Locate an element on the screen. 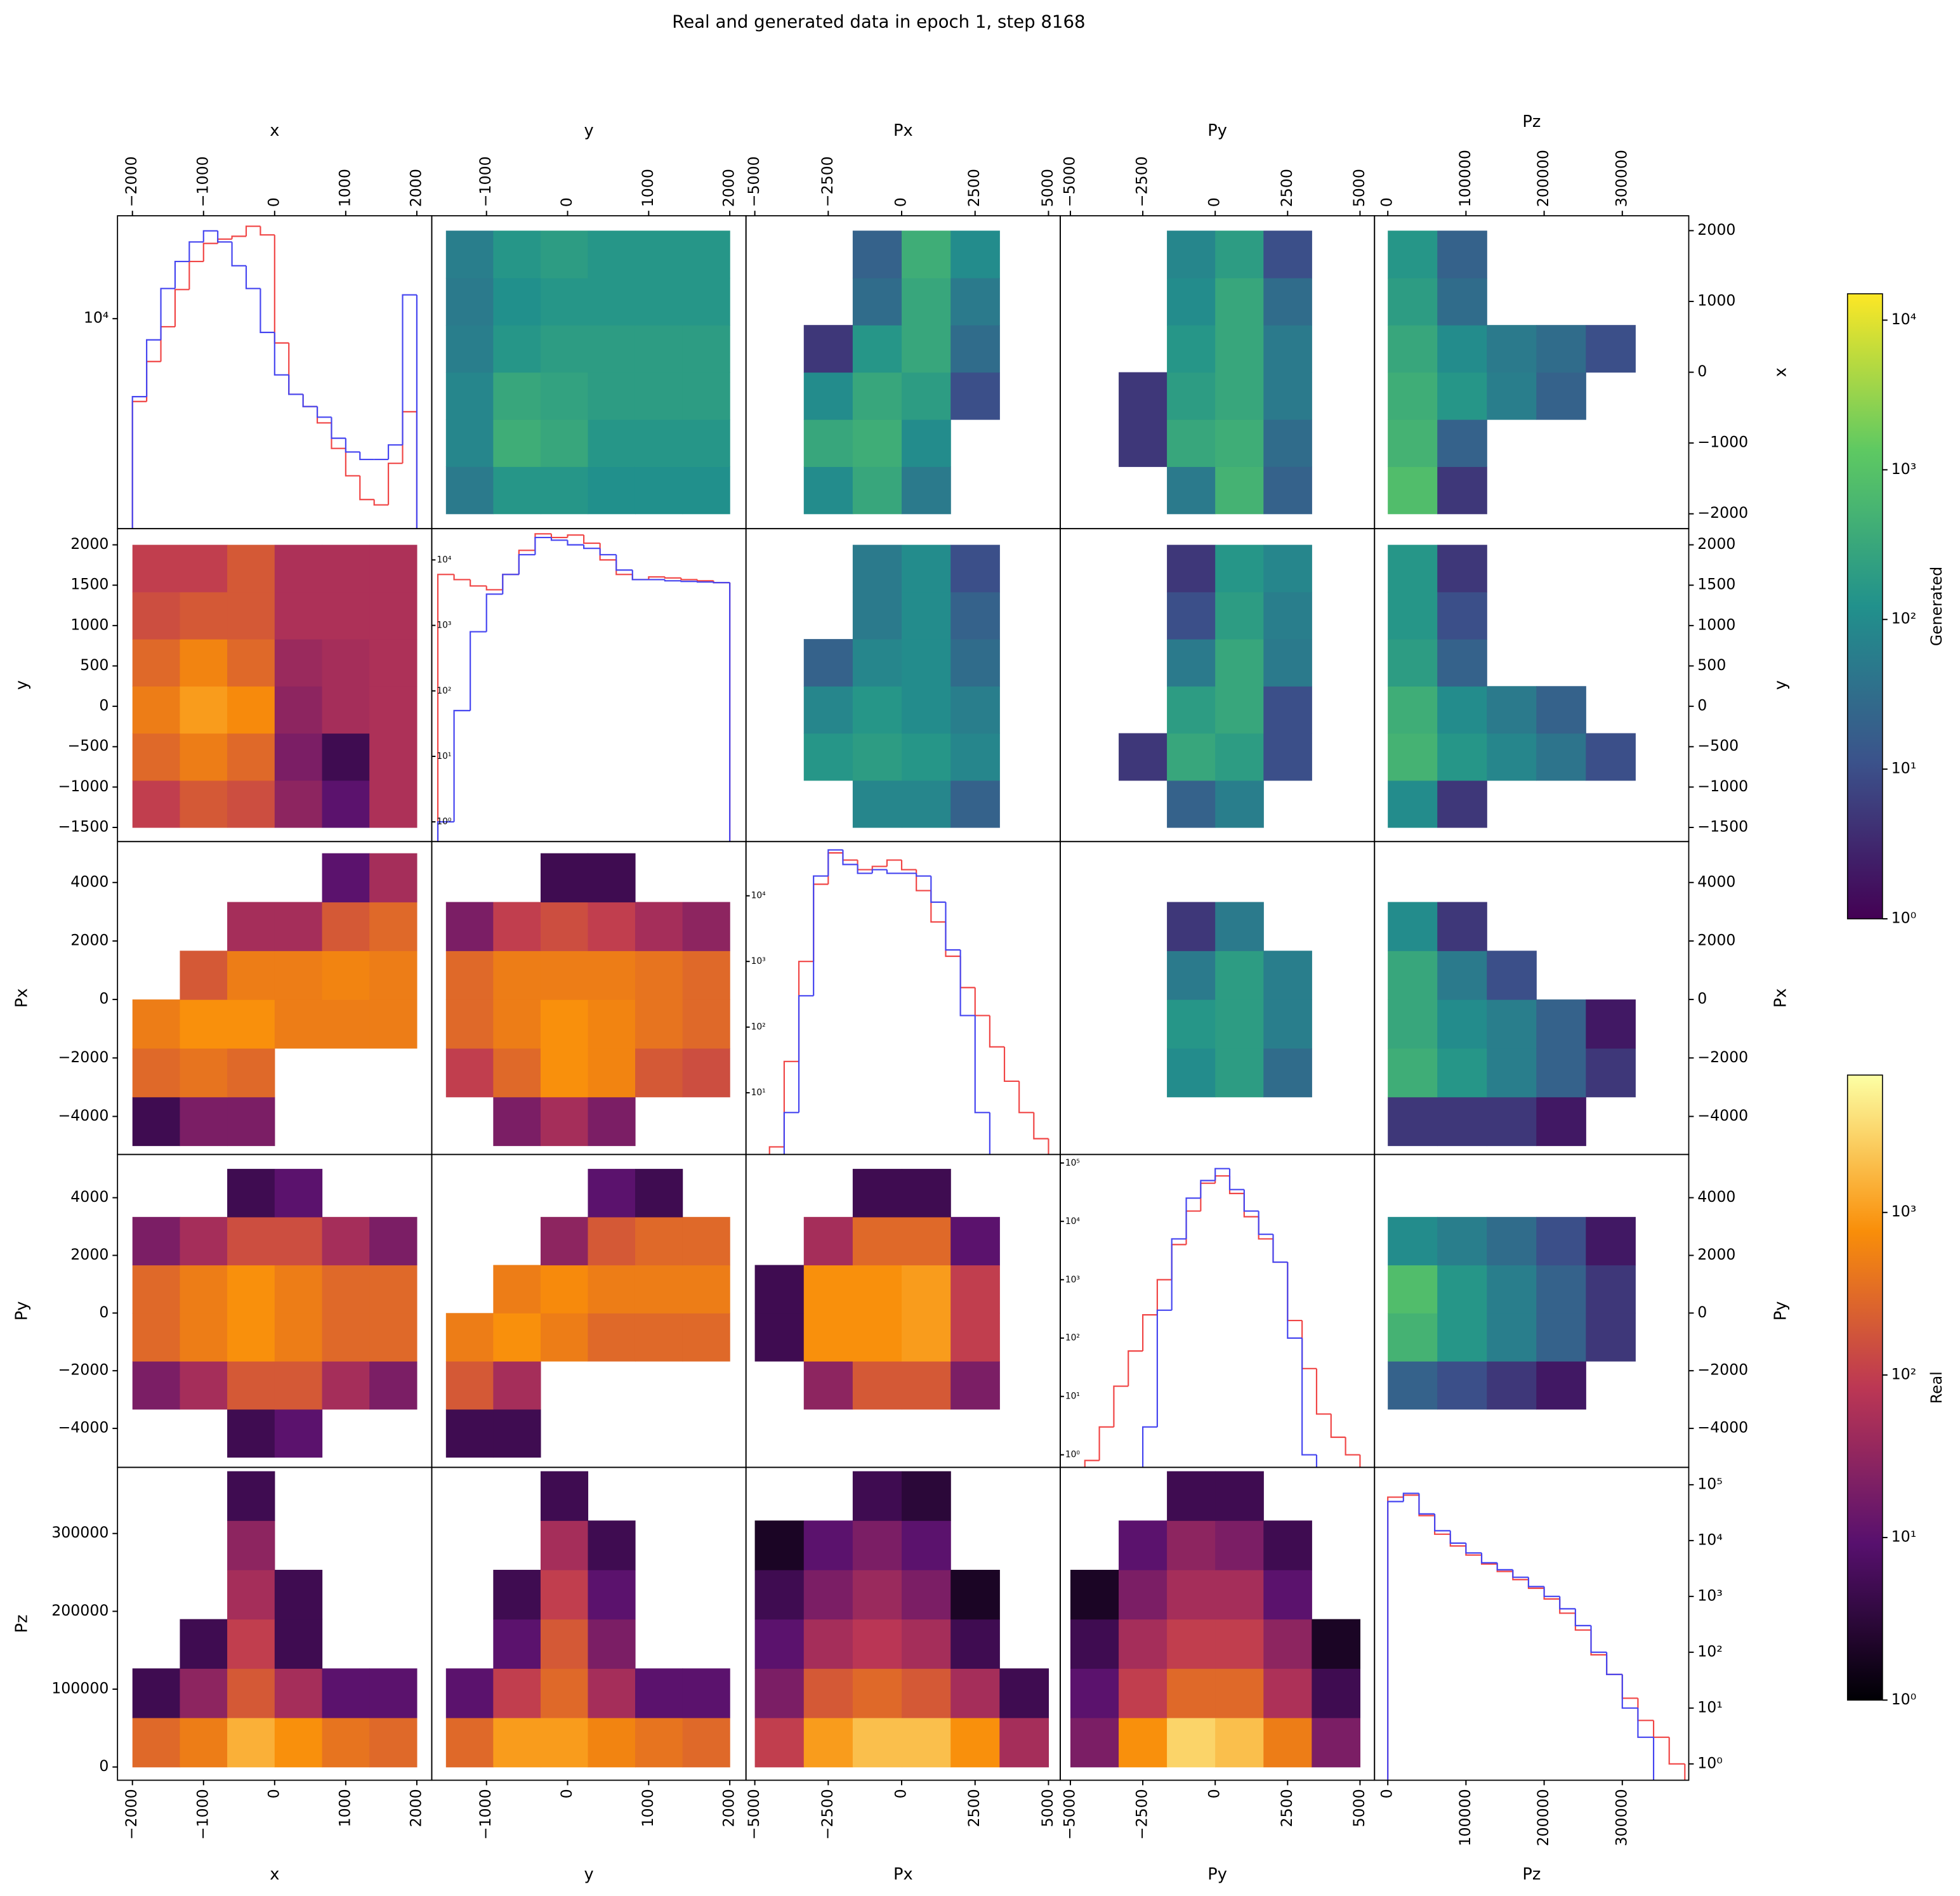  y-tick-label: 10⁰ is located at coordinates (1073, 1455).